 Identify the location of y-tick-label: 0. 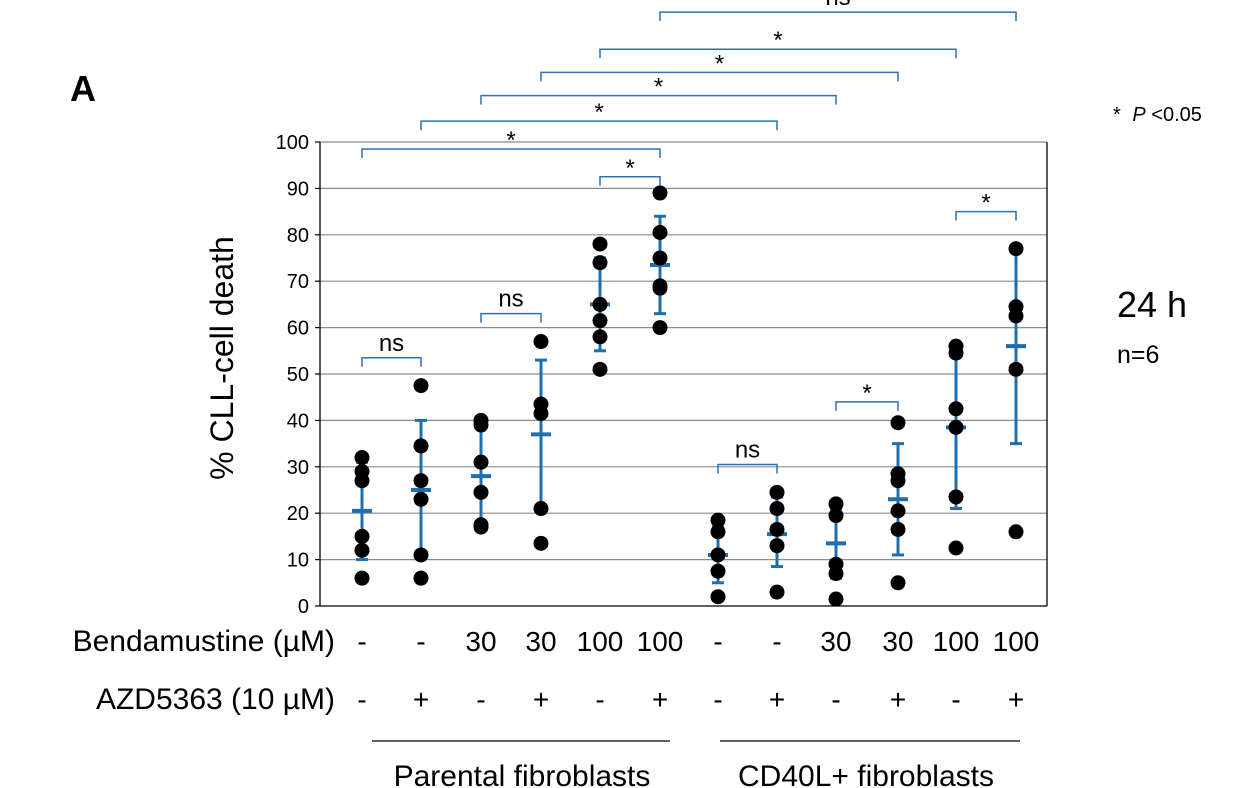
(303, 607).